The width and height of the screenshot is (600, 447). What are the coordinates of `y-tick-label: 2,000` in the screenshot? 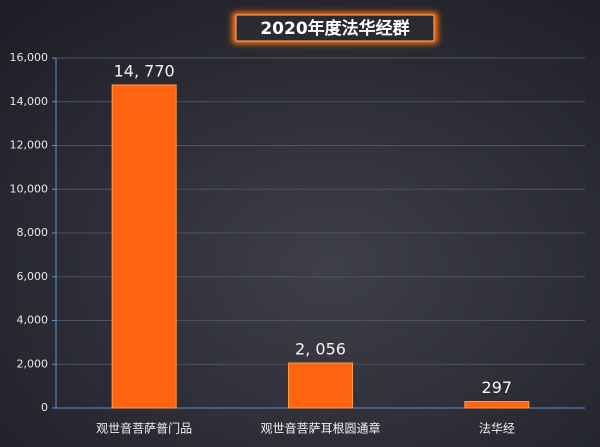 It's located at (33, 363).